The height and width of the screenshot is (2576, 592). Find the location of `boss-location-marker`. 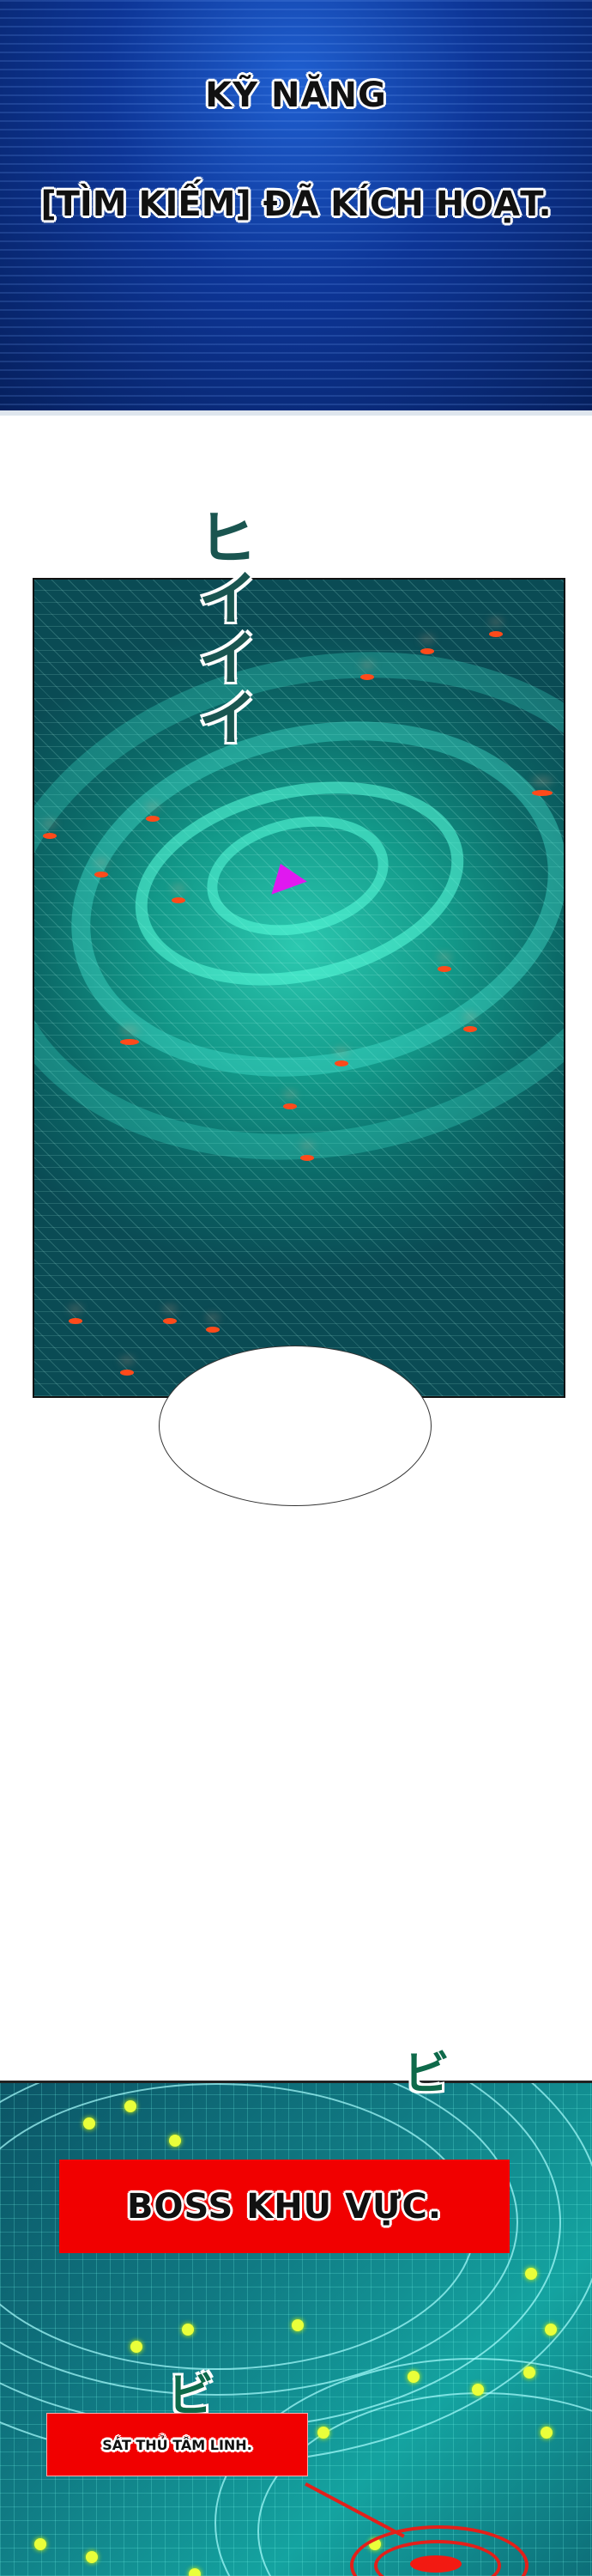

boss-location-marker is located at coordinates (436, 2564).